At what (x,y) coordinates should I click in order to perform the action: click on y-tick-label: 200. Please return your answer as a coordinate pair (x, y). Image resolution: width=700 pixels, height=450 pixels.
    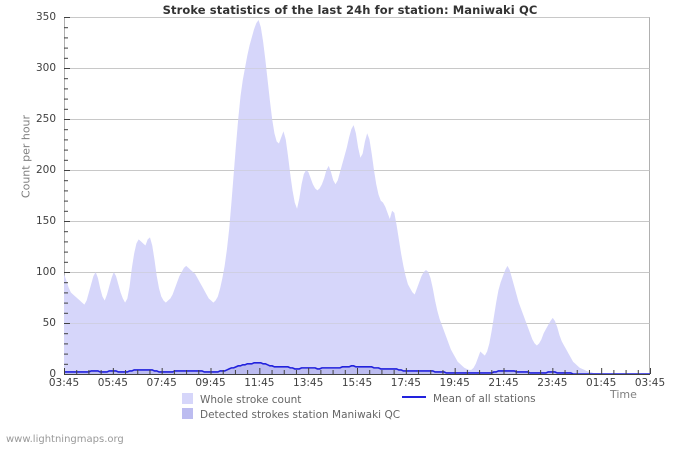
    Looking at the image, I should click on (45, 170).